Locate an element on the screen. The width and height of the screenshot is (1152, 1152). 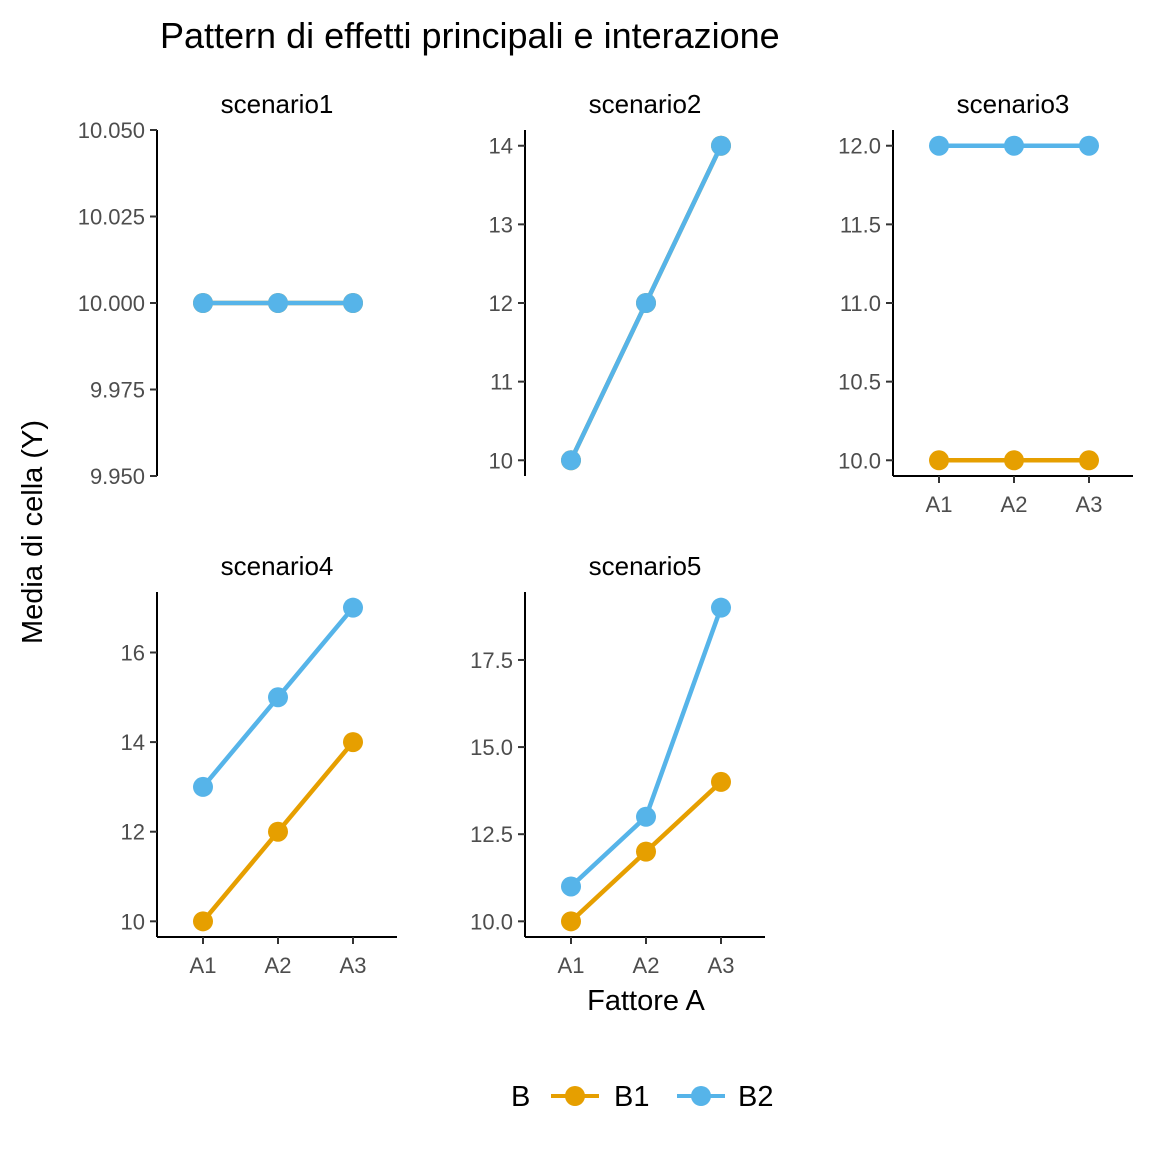
legend-key-b1 is located at coordinates (575, 1096).